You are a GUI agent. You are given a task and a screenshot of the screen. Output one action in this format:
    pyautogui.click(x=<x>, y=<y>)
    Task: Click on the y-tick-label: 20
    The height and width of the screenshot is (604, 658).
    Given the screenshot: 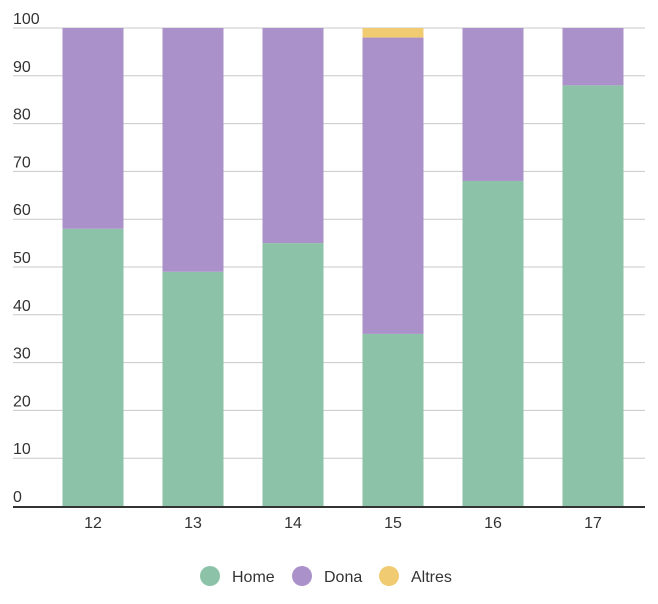 What is the action you would take?
    pyautogui.click(x=22, y=401)
    